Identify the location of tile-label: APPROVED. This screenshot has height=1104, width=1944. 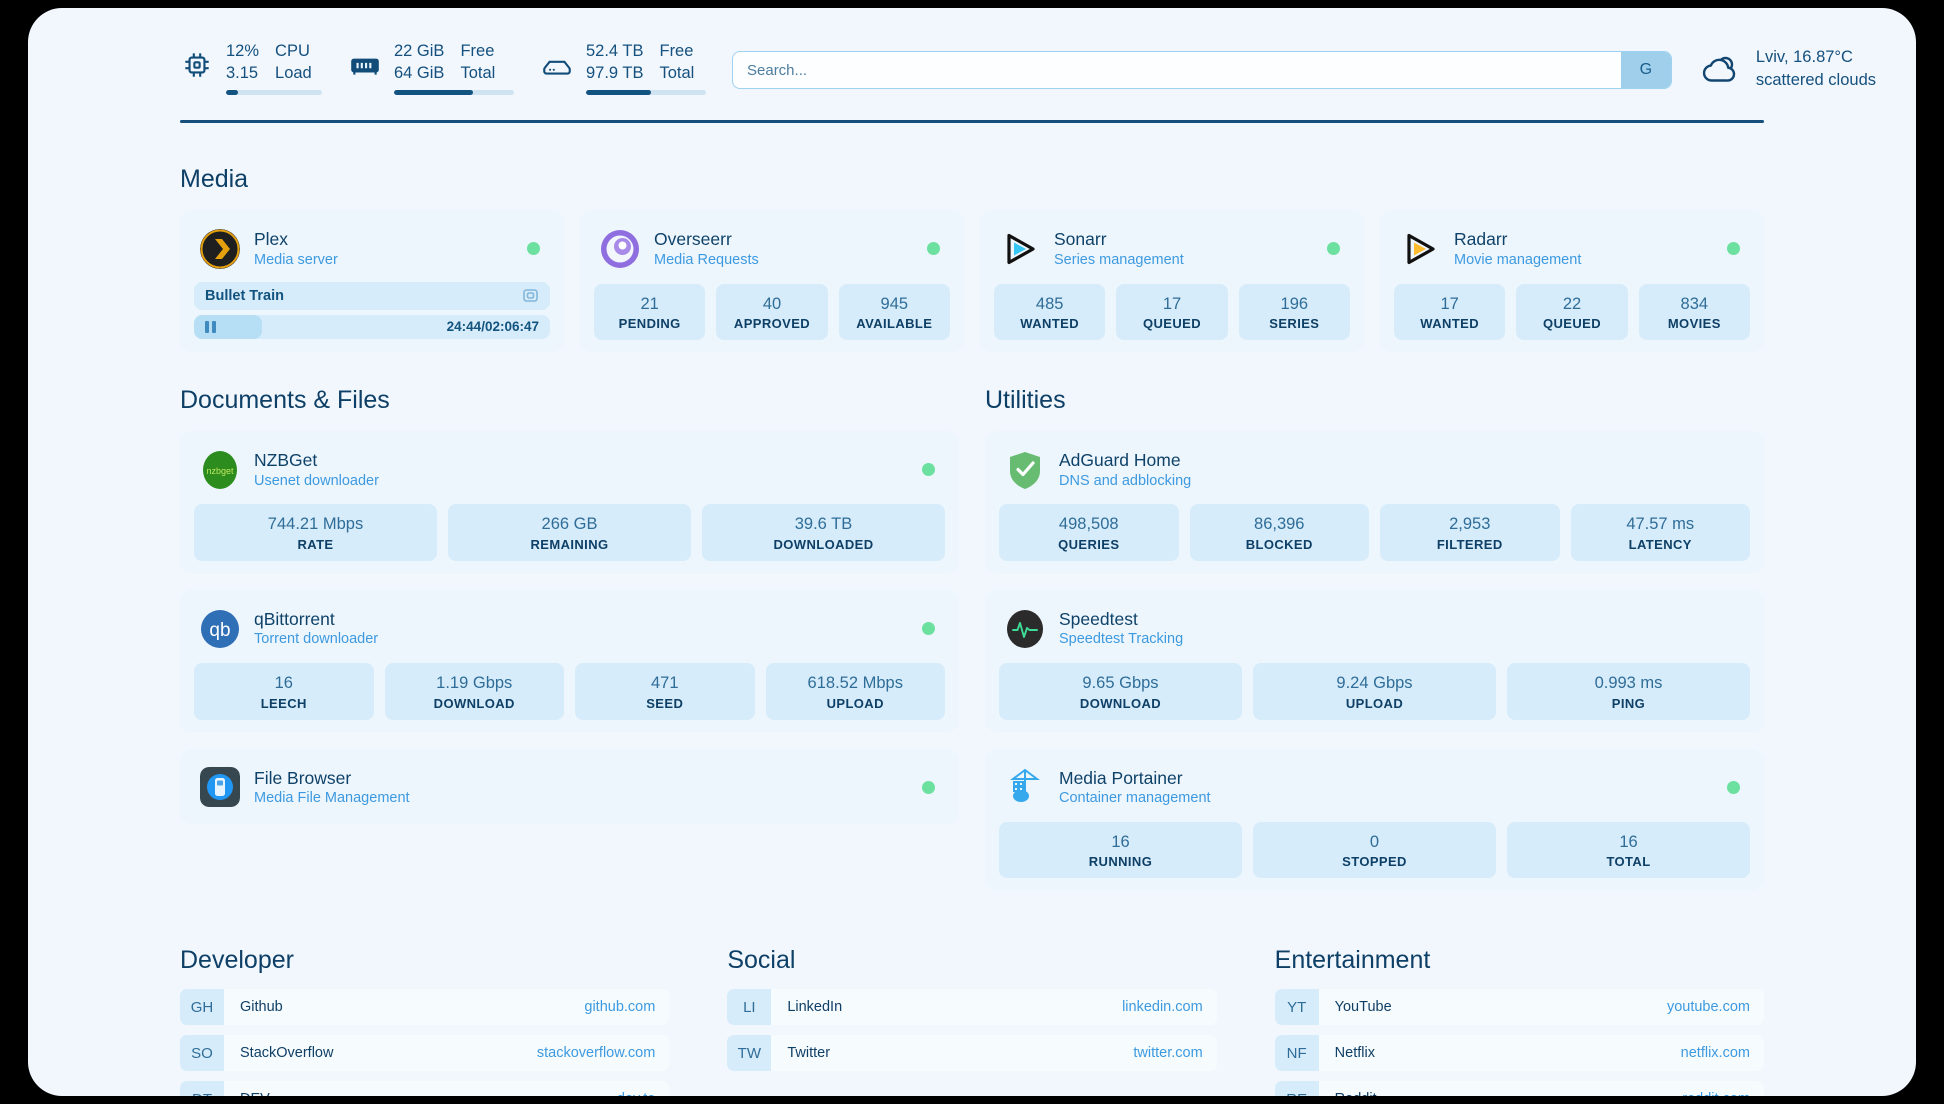
(772, 323).